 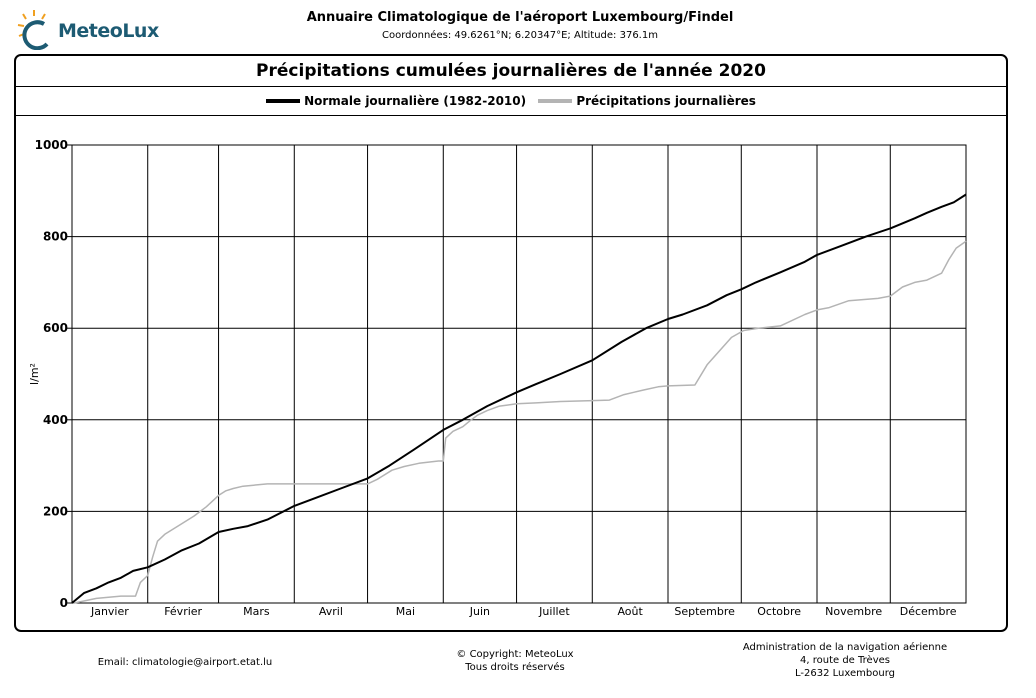 I want to click on email-text: Email: climatologie@airport.etat.lu, so click(x=185, y=662).